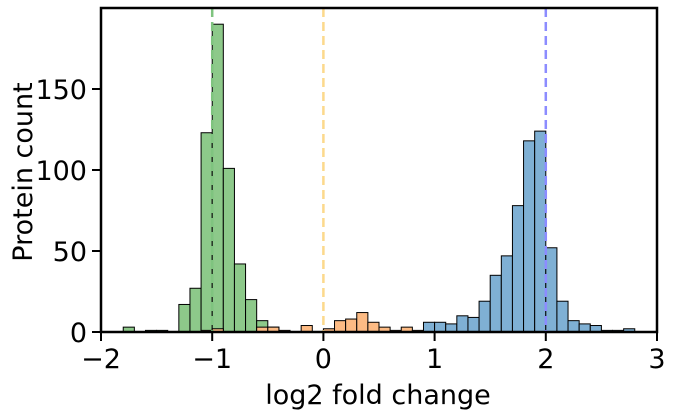 Image resolution: width=673 pixels, height=418 pixels. I want to click on x-axis-label: log2 fold change, so click(378, 395).